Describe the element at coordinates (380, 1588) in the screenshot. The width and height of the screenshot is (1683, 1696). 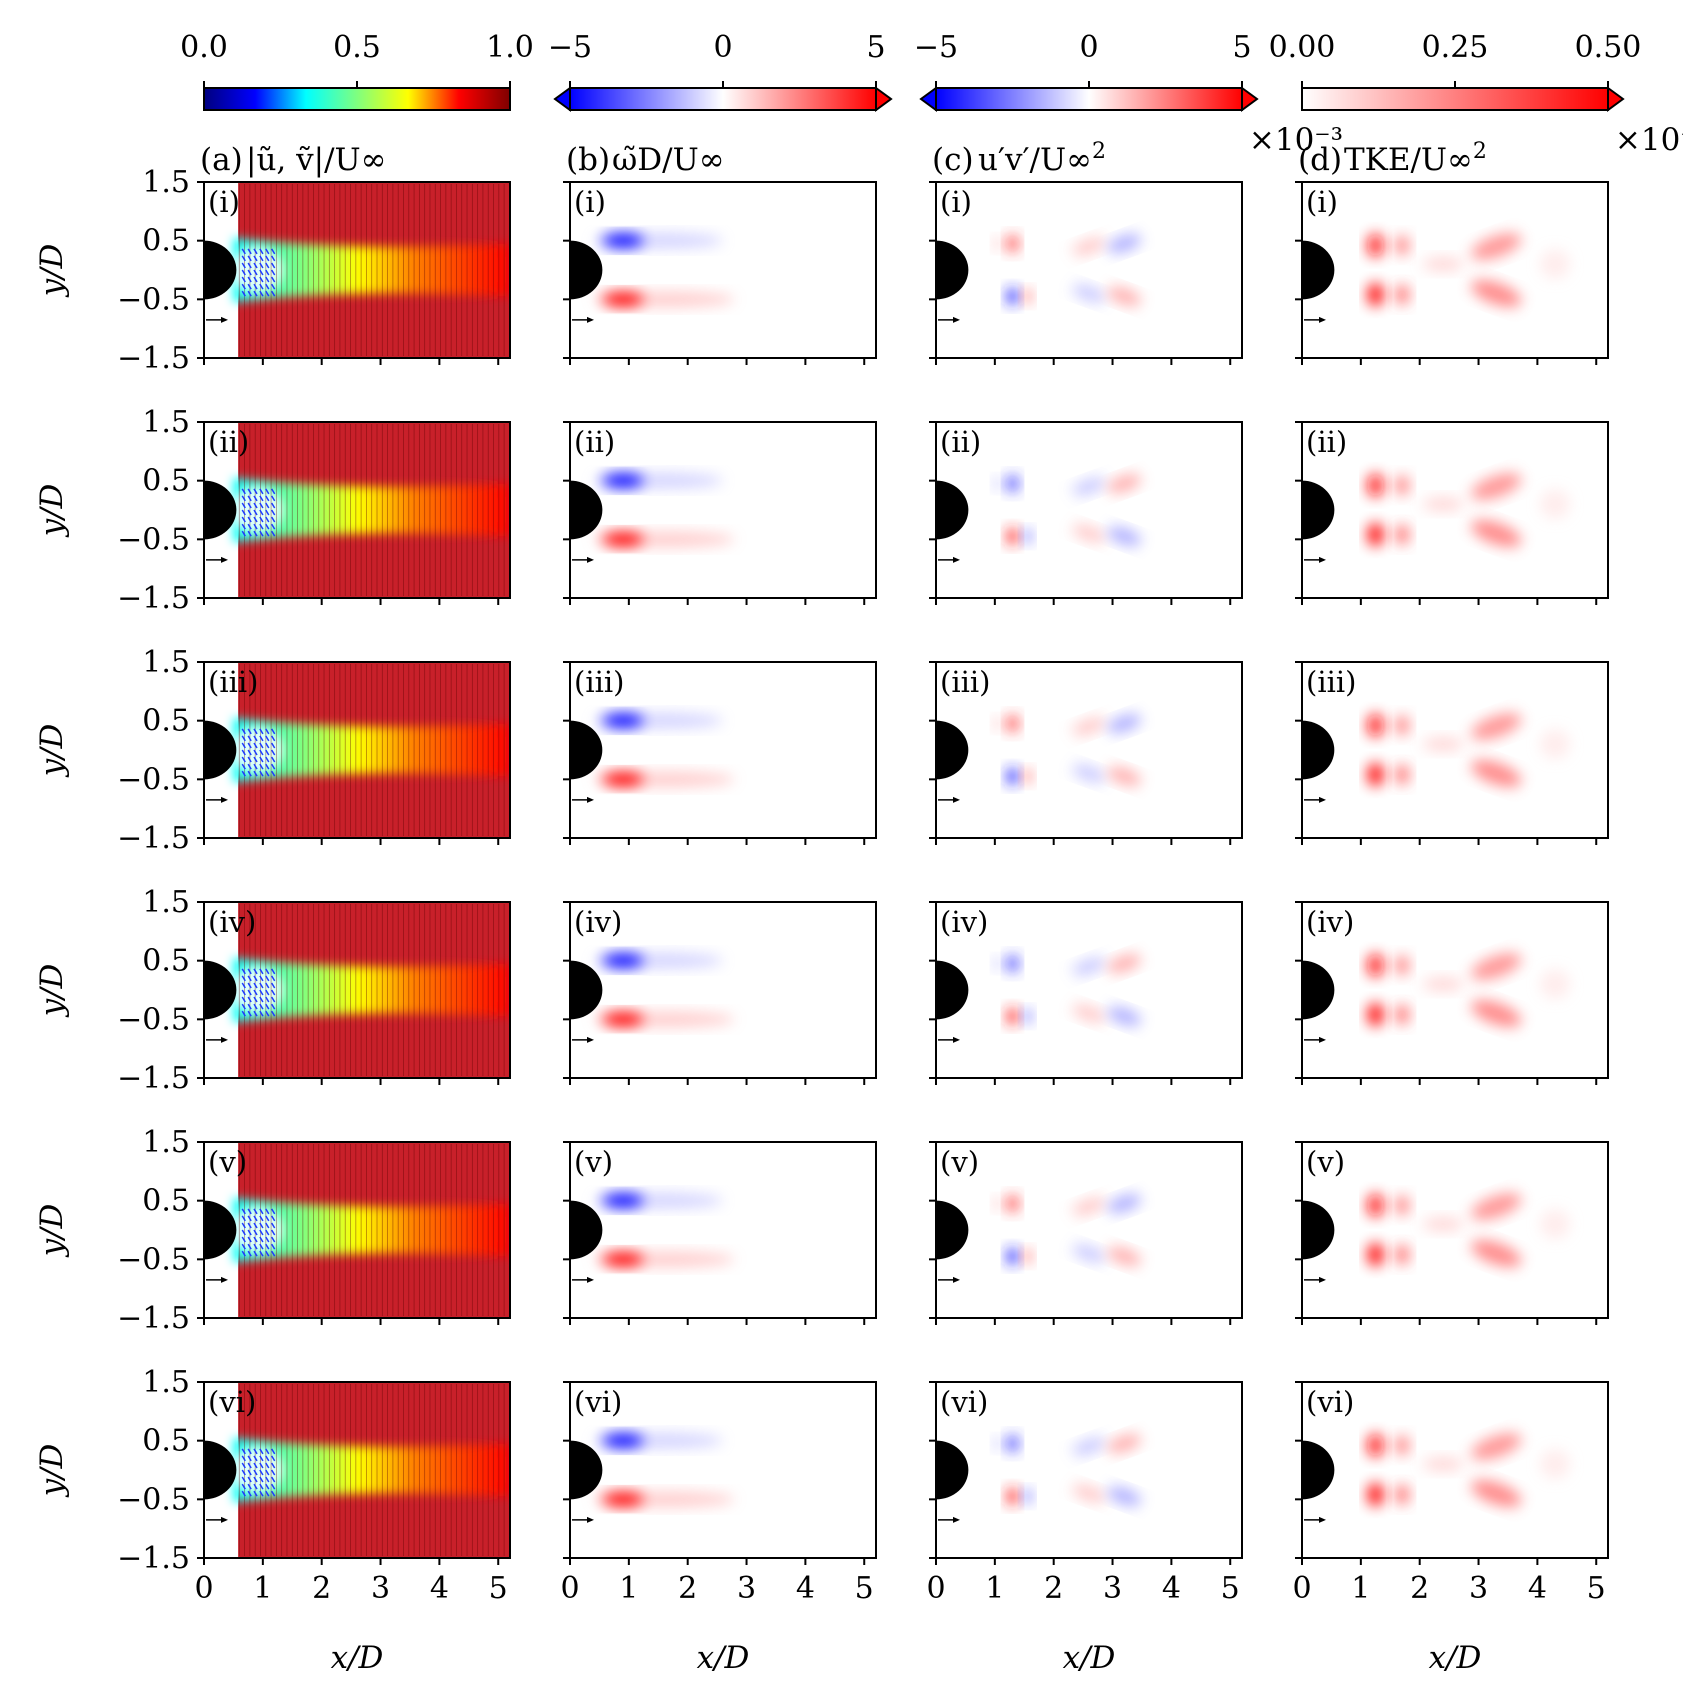
I see `x-tick-label: 3` at that location.